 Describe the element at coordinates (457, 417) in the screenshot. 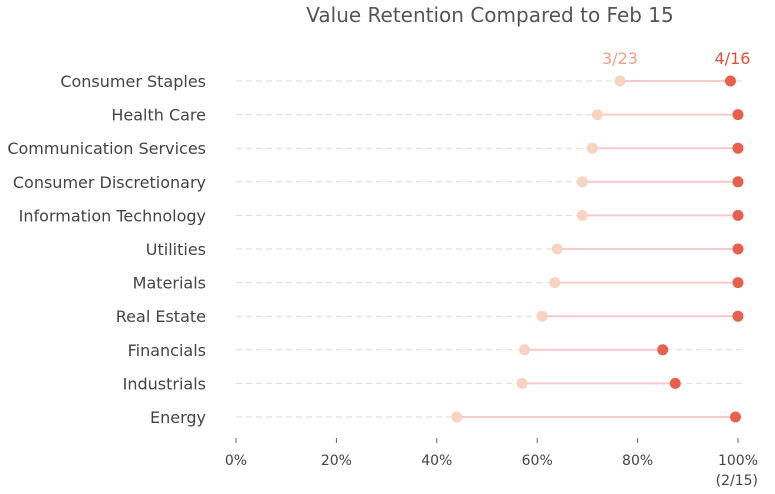

I see `start-point-energy` at that location.